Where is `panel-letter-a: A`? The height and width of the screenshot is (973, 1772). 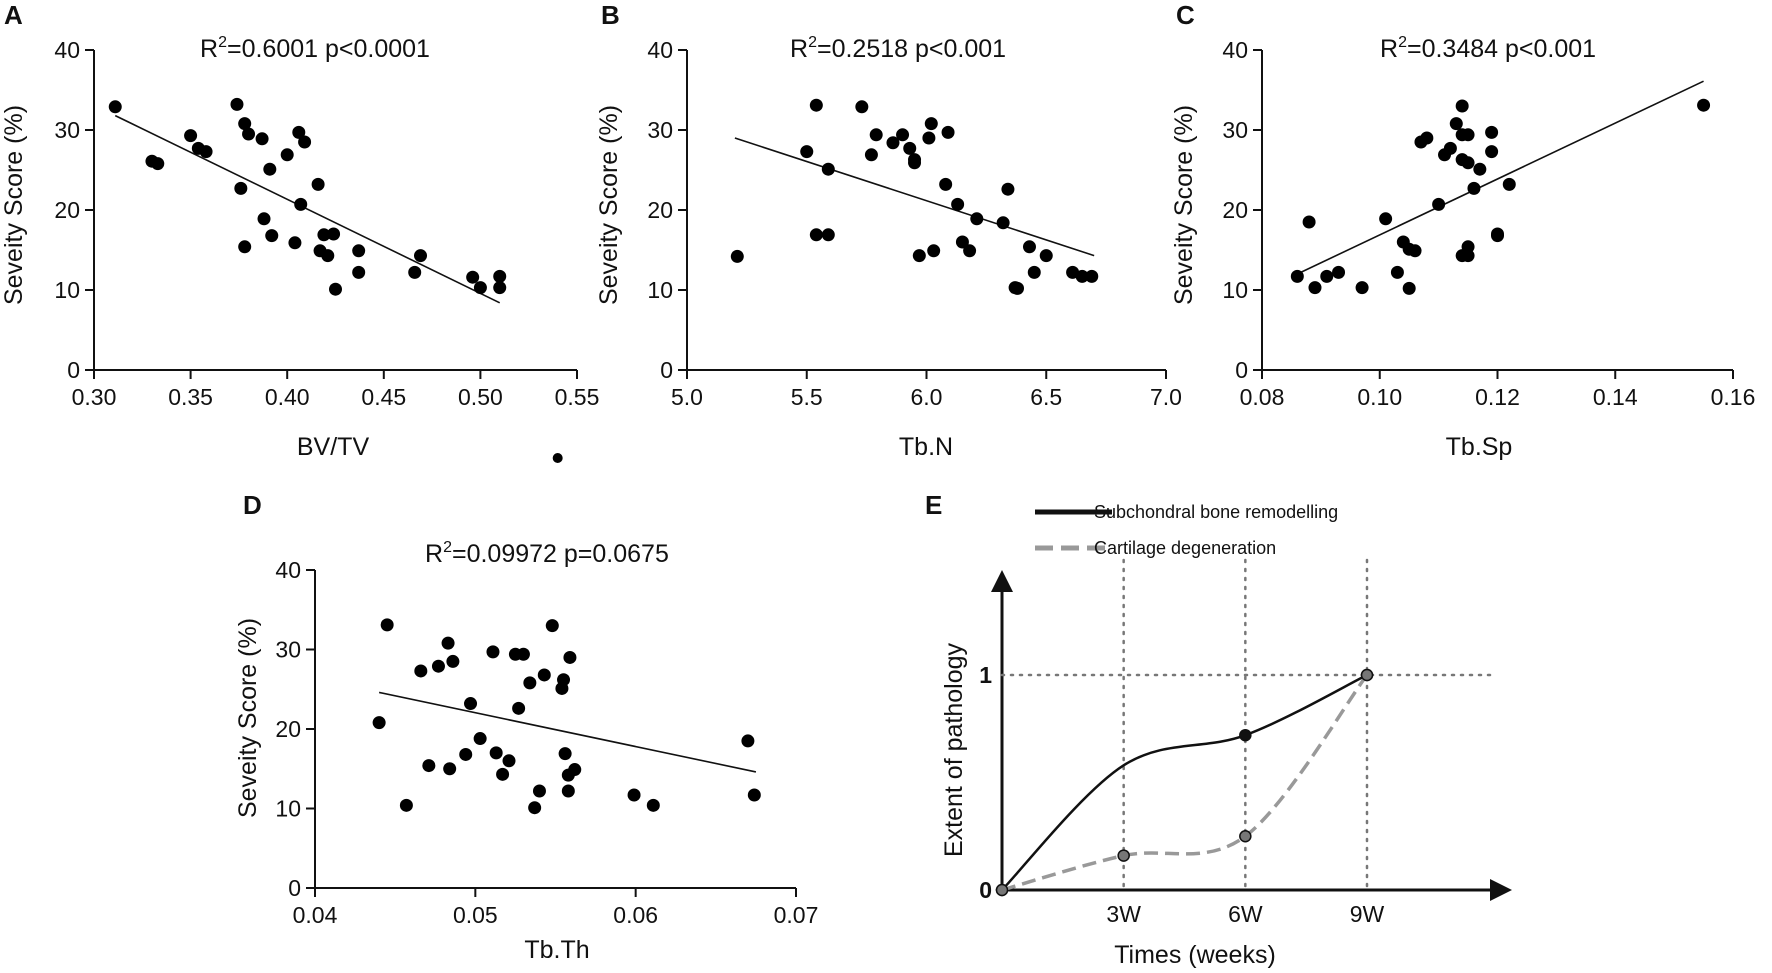
panel-letter-a: A is located at coordinates (13, 15).